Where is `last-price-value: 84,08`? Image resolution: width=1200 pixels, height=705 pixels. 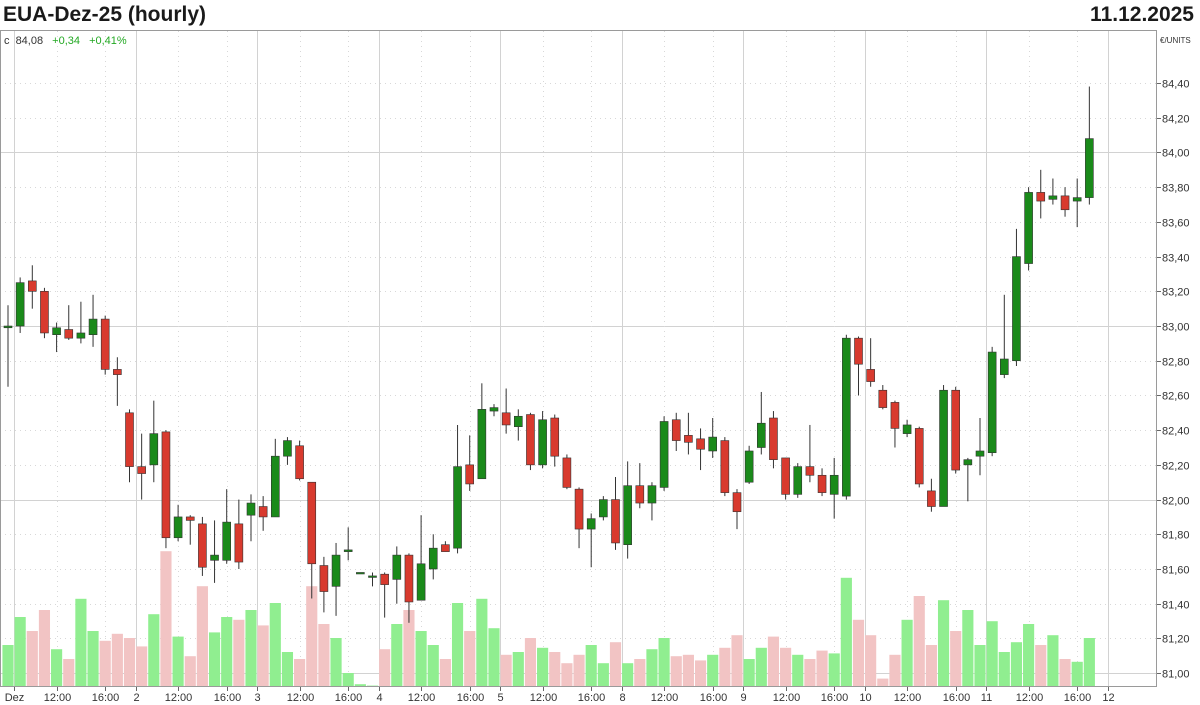 last-price-value: 84,08 is located at coordinates (30, 41).